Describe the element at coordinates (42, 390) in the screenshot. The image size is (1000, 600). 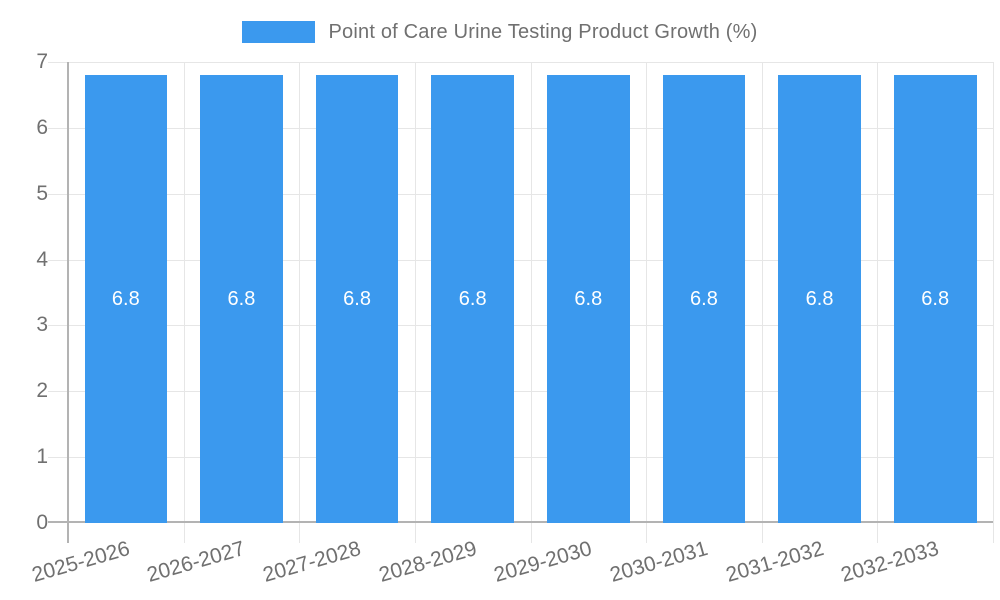
I see `y-tick-label: 2` at that location.